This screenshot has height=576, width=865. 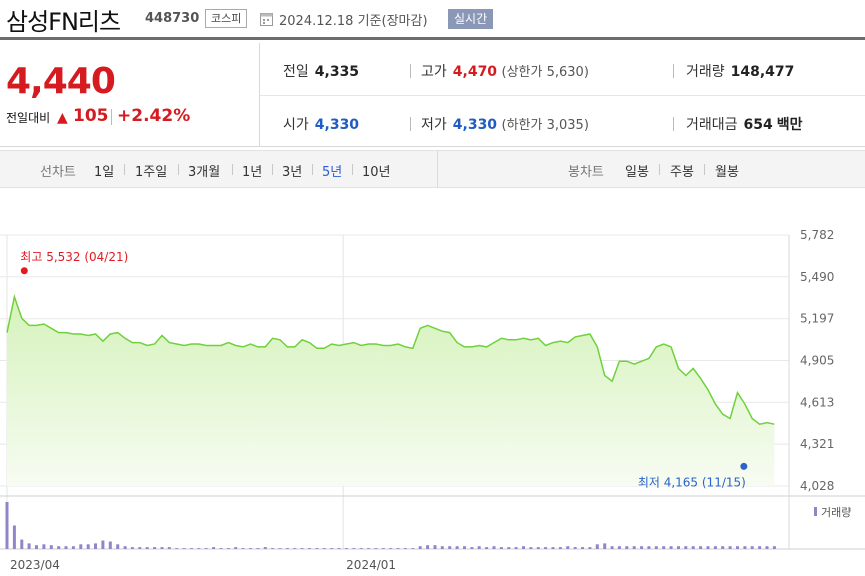 What do you see at coordinates (682, 172) in the screenshot?
I see `candle-weekly: 주봉` at bounding box center [682, 172].